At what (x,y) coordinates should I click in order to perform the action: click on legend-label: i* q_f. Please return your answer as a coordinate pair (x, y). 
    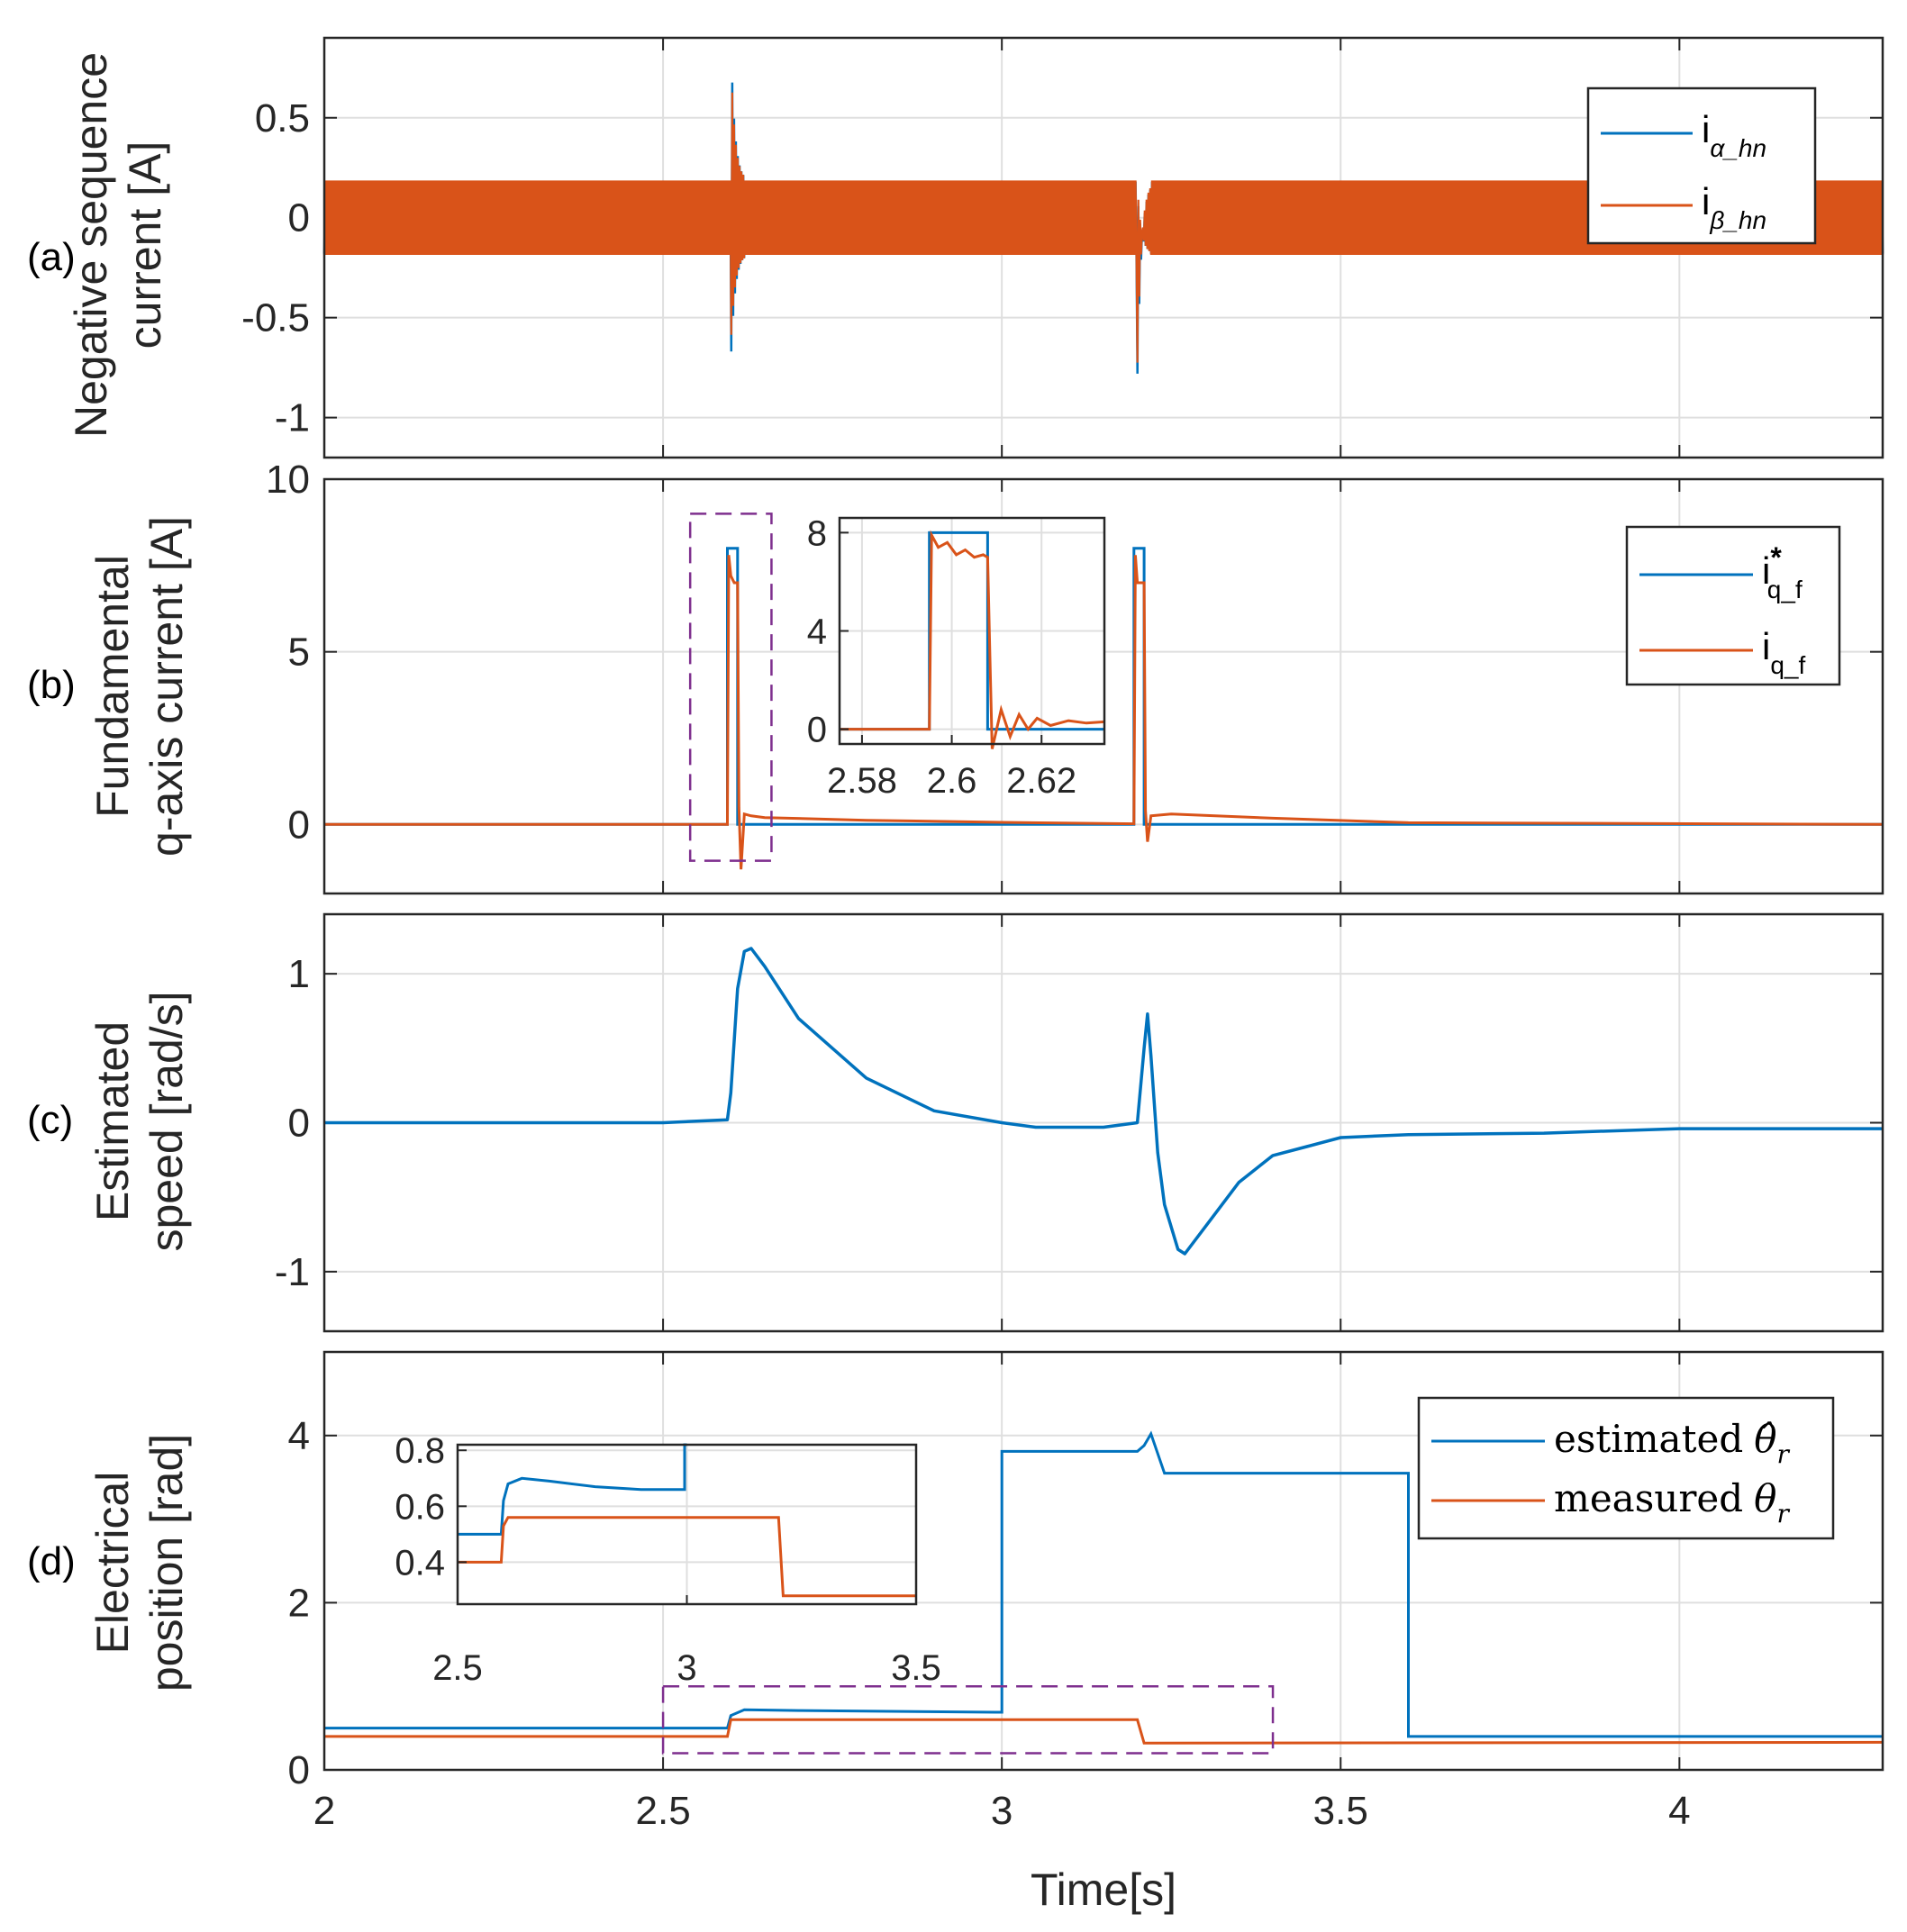
    Looking at the image, I should click on (1782, 572).